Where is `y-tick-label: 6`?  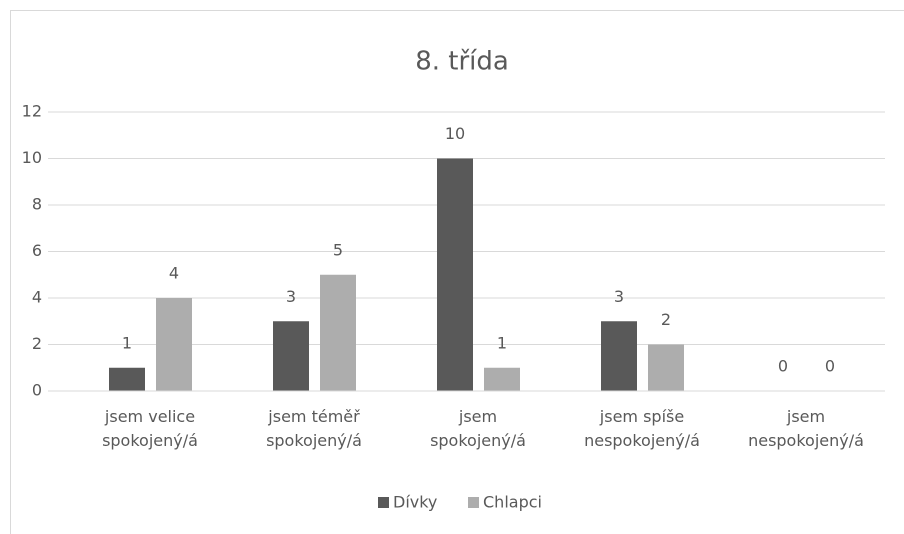
y-tick-label: 6 is located at coordinates (37, 250).